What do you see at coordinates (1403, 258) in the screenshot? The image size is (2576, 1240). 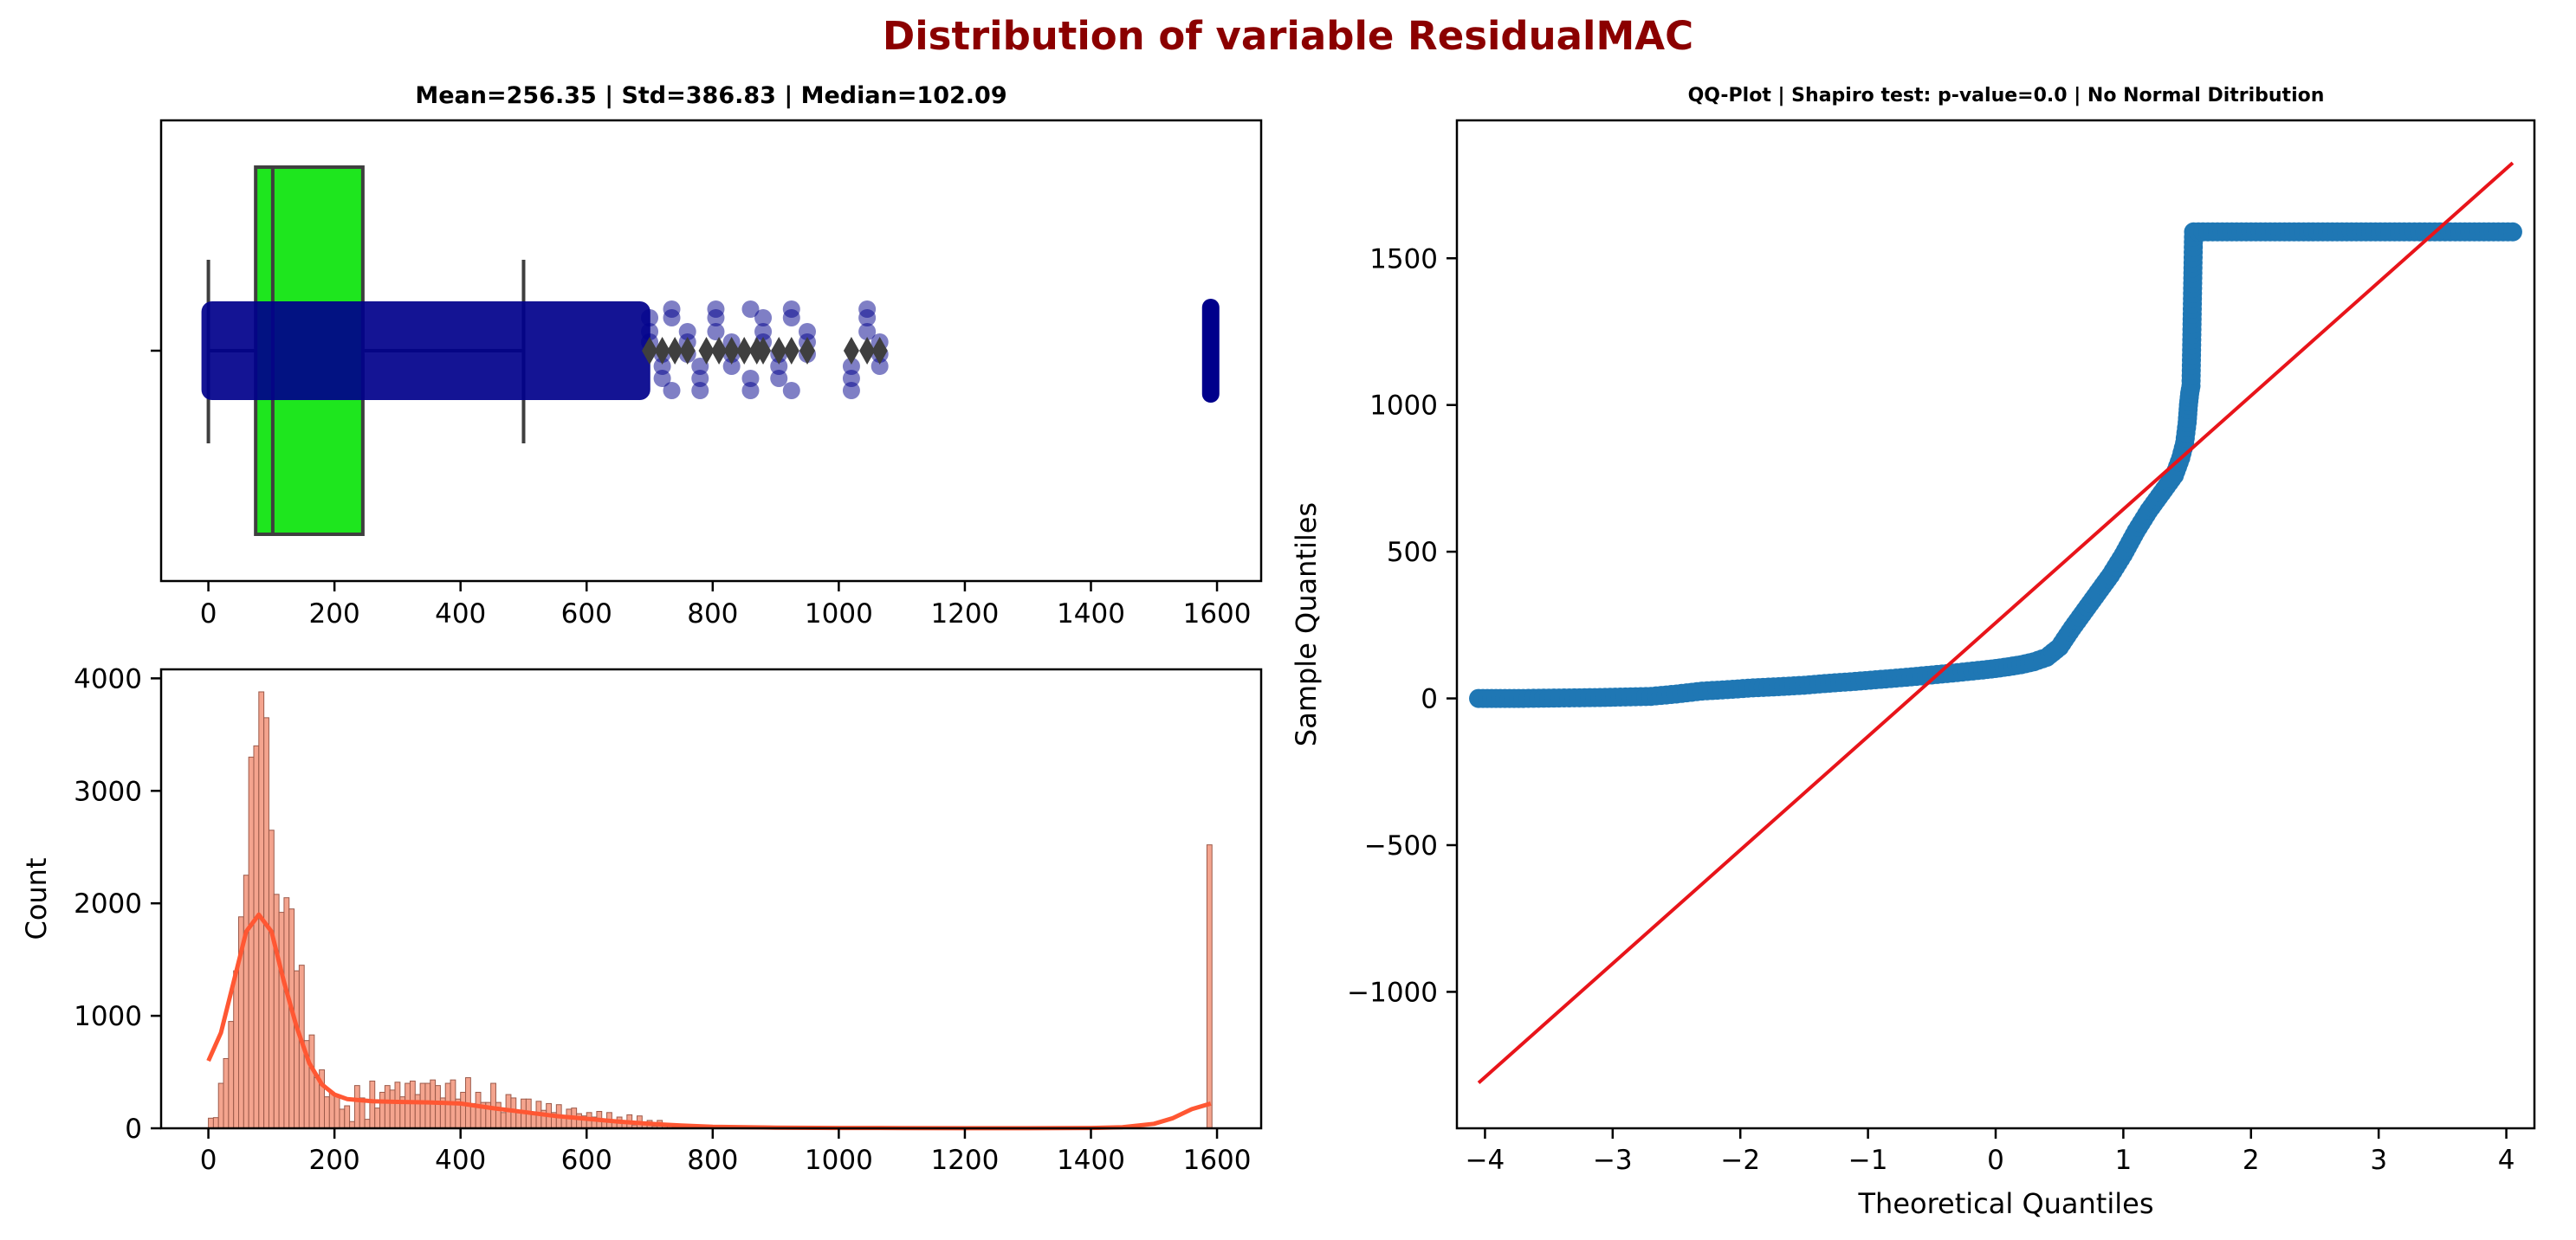 I see `y-tick-label: 1500` at bounding box center [1403, 258].